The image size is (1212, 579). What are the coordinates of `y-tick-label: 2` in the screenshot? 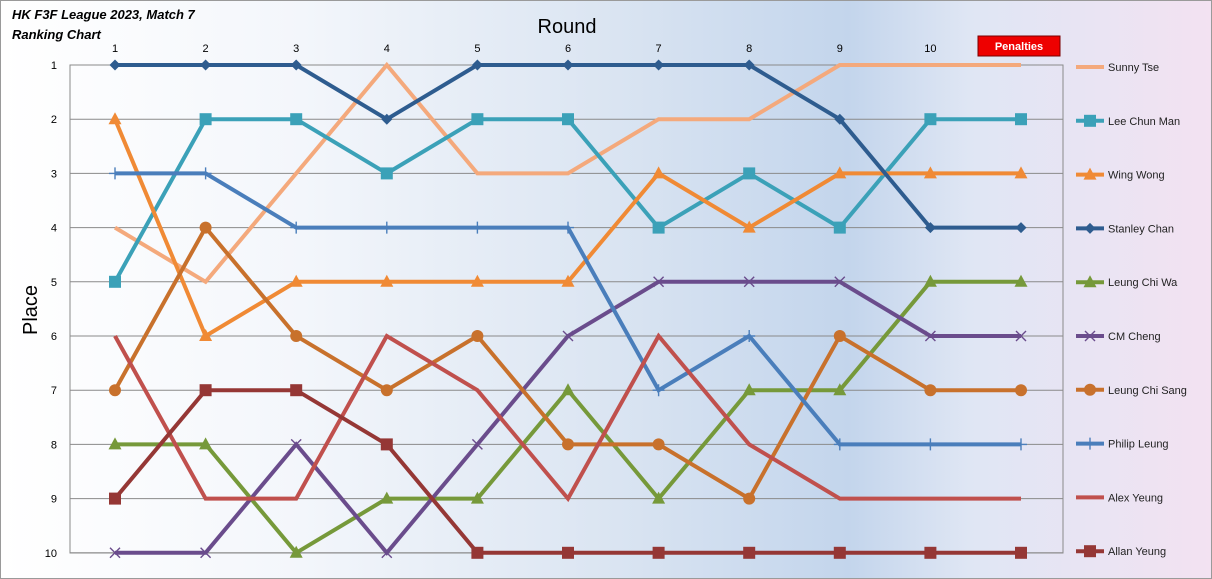 It's located at (54, 120).